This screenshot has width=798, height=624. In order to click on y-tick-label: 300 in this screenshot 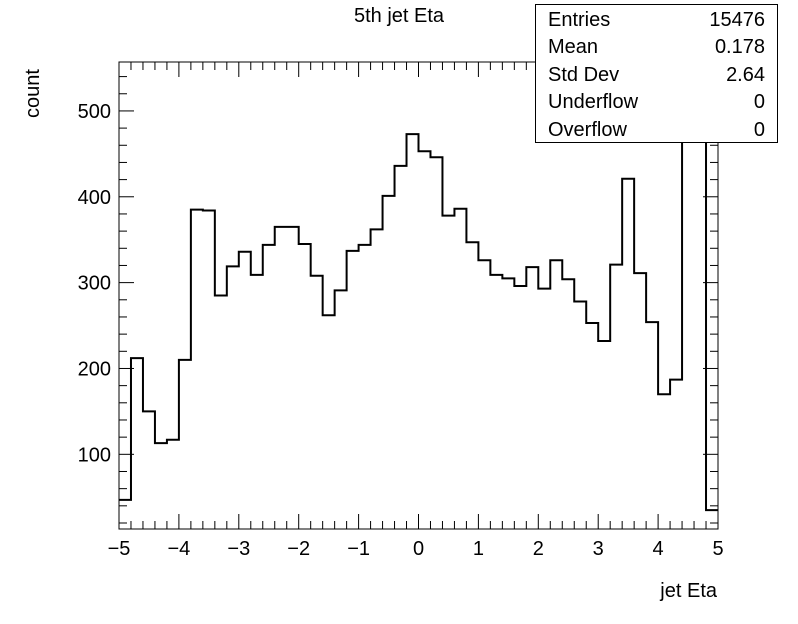, I will do `click(94, 284)`.